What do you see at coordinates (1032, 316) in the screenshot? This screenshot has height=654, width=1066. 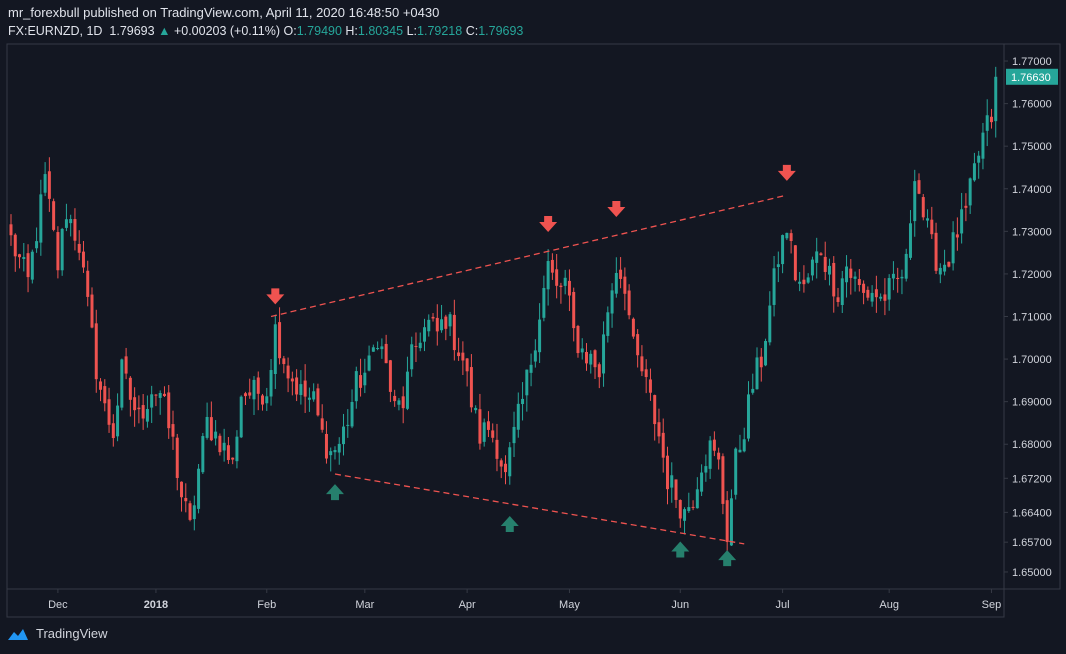 I see `price-axis` at bounding box center [1032, 316].